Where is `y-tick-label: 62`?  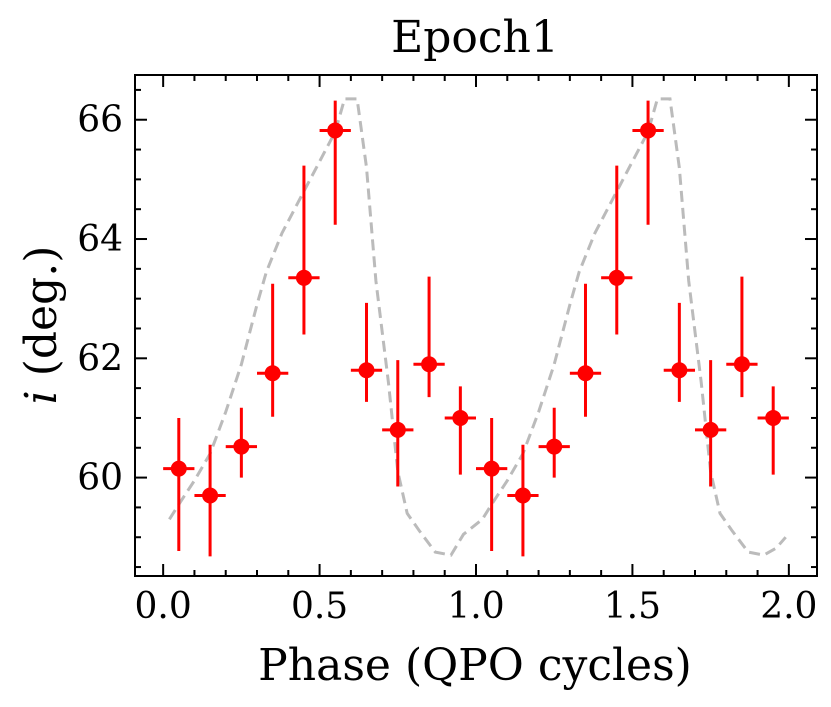 y-tick-label: 62 is located at coordinates (100, 358).